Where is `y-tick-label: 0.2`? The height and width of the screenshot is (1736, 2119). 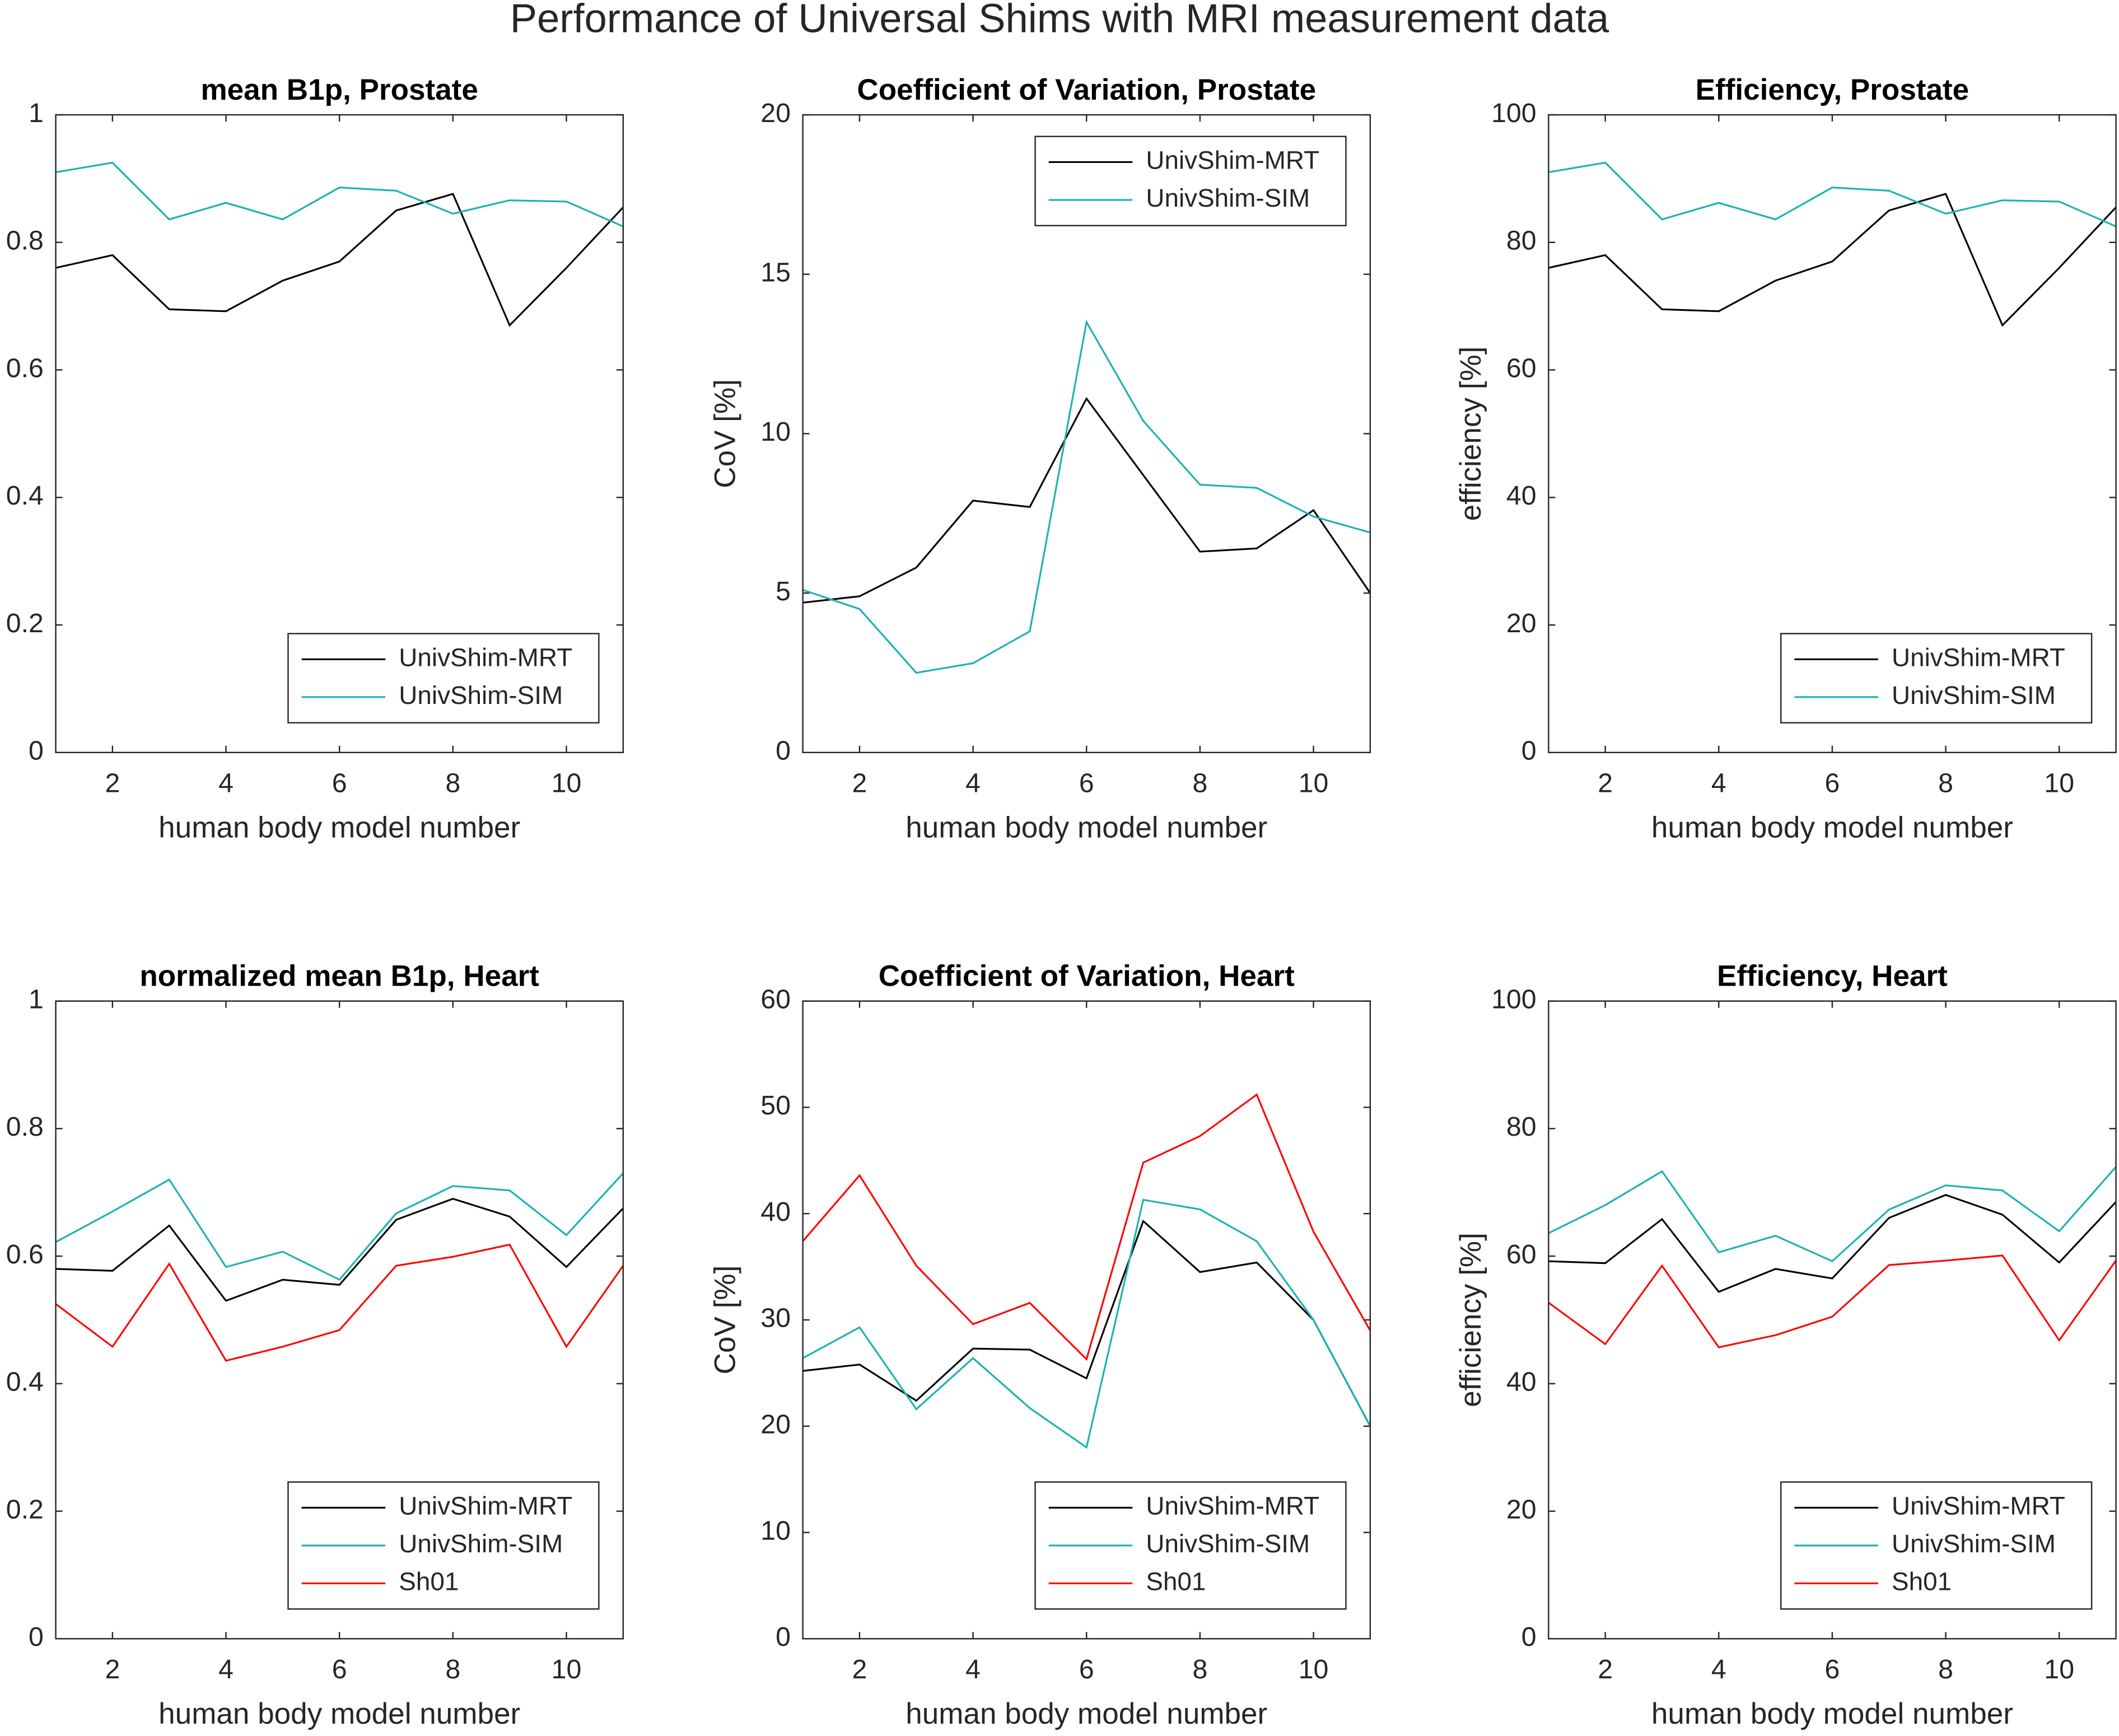 y-tick-label: 0.2 is located at coordinates (25, 1509).